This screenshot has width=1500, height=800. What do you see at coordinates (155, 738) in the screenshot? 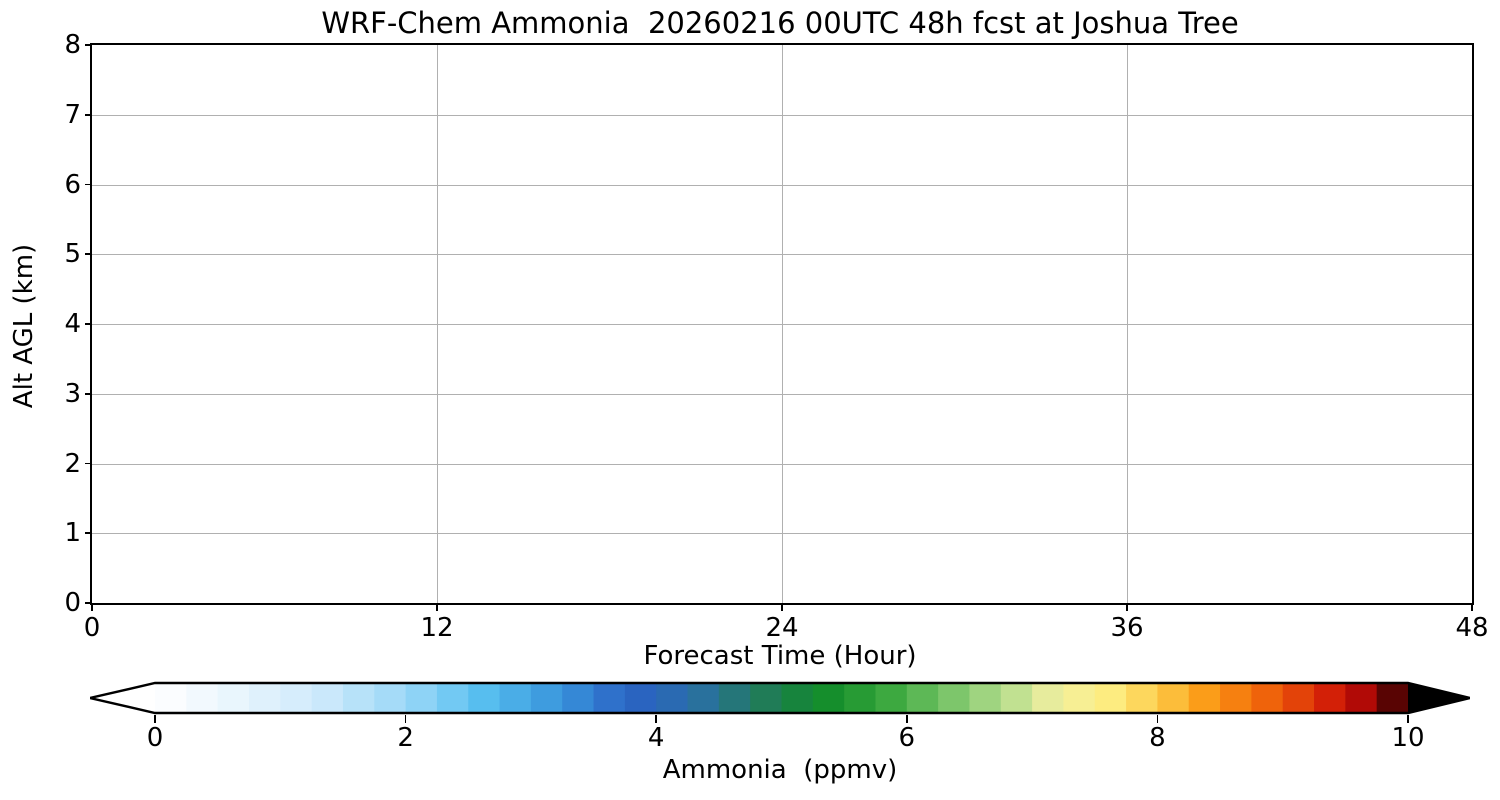
I see `colorbar-tick-label: 0` at bounding box center [155, 738].